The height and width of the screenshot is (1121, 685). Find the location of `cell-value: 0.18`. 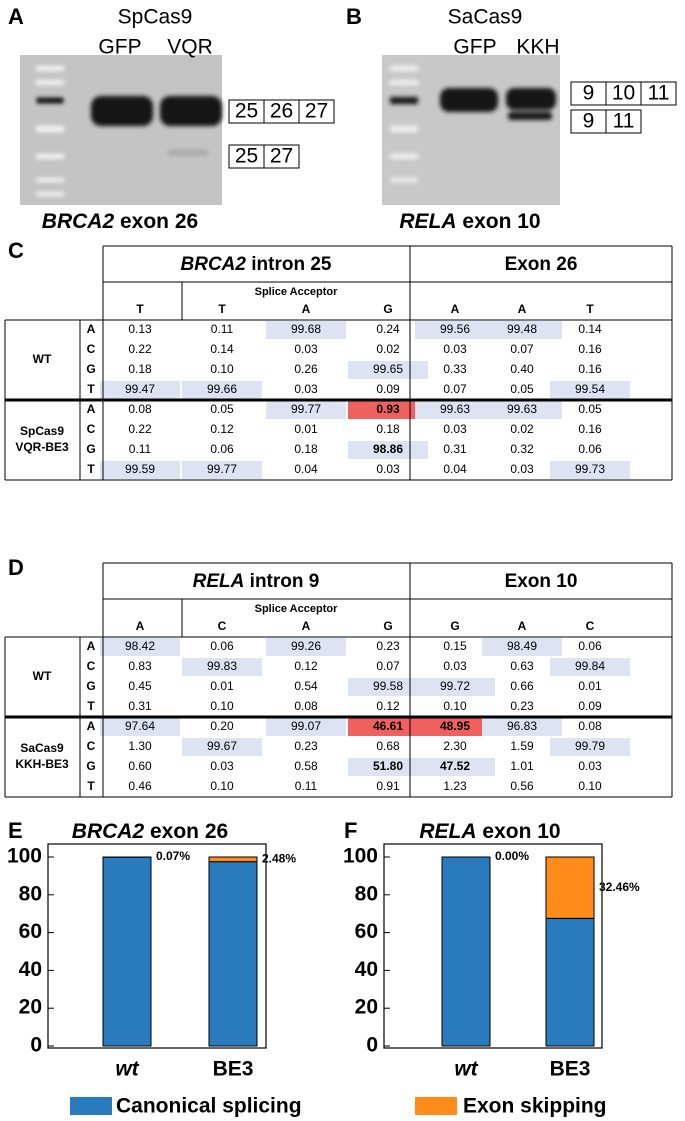

cell-value: 0.18 is located at coordinates (388, 429).